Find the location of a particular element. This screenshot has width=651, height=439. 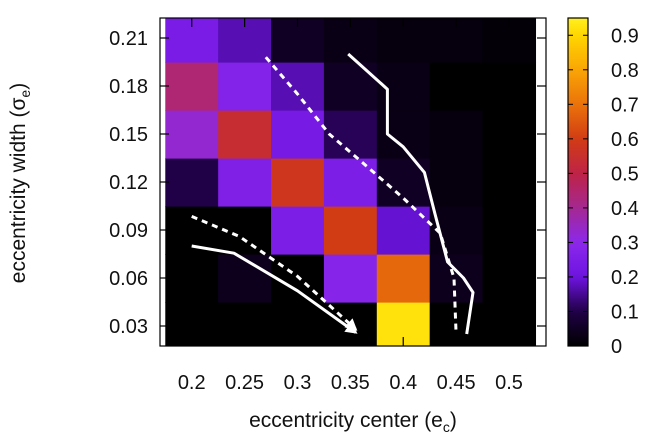

colorbar-tick-label: 0.8 is located at coordinates (625, 71).